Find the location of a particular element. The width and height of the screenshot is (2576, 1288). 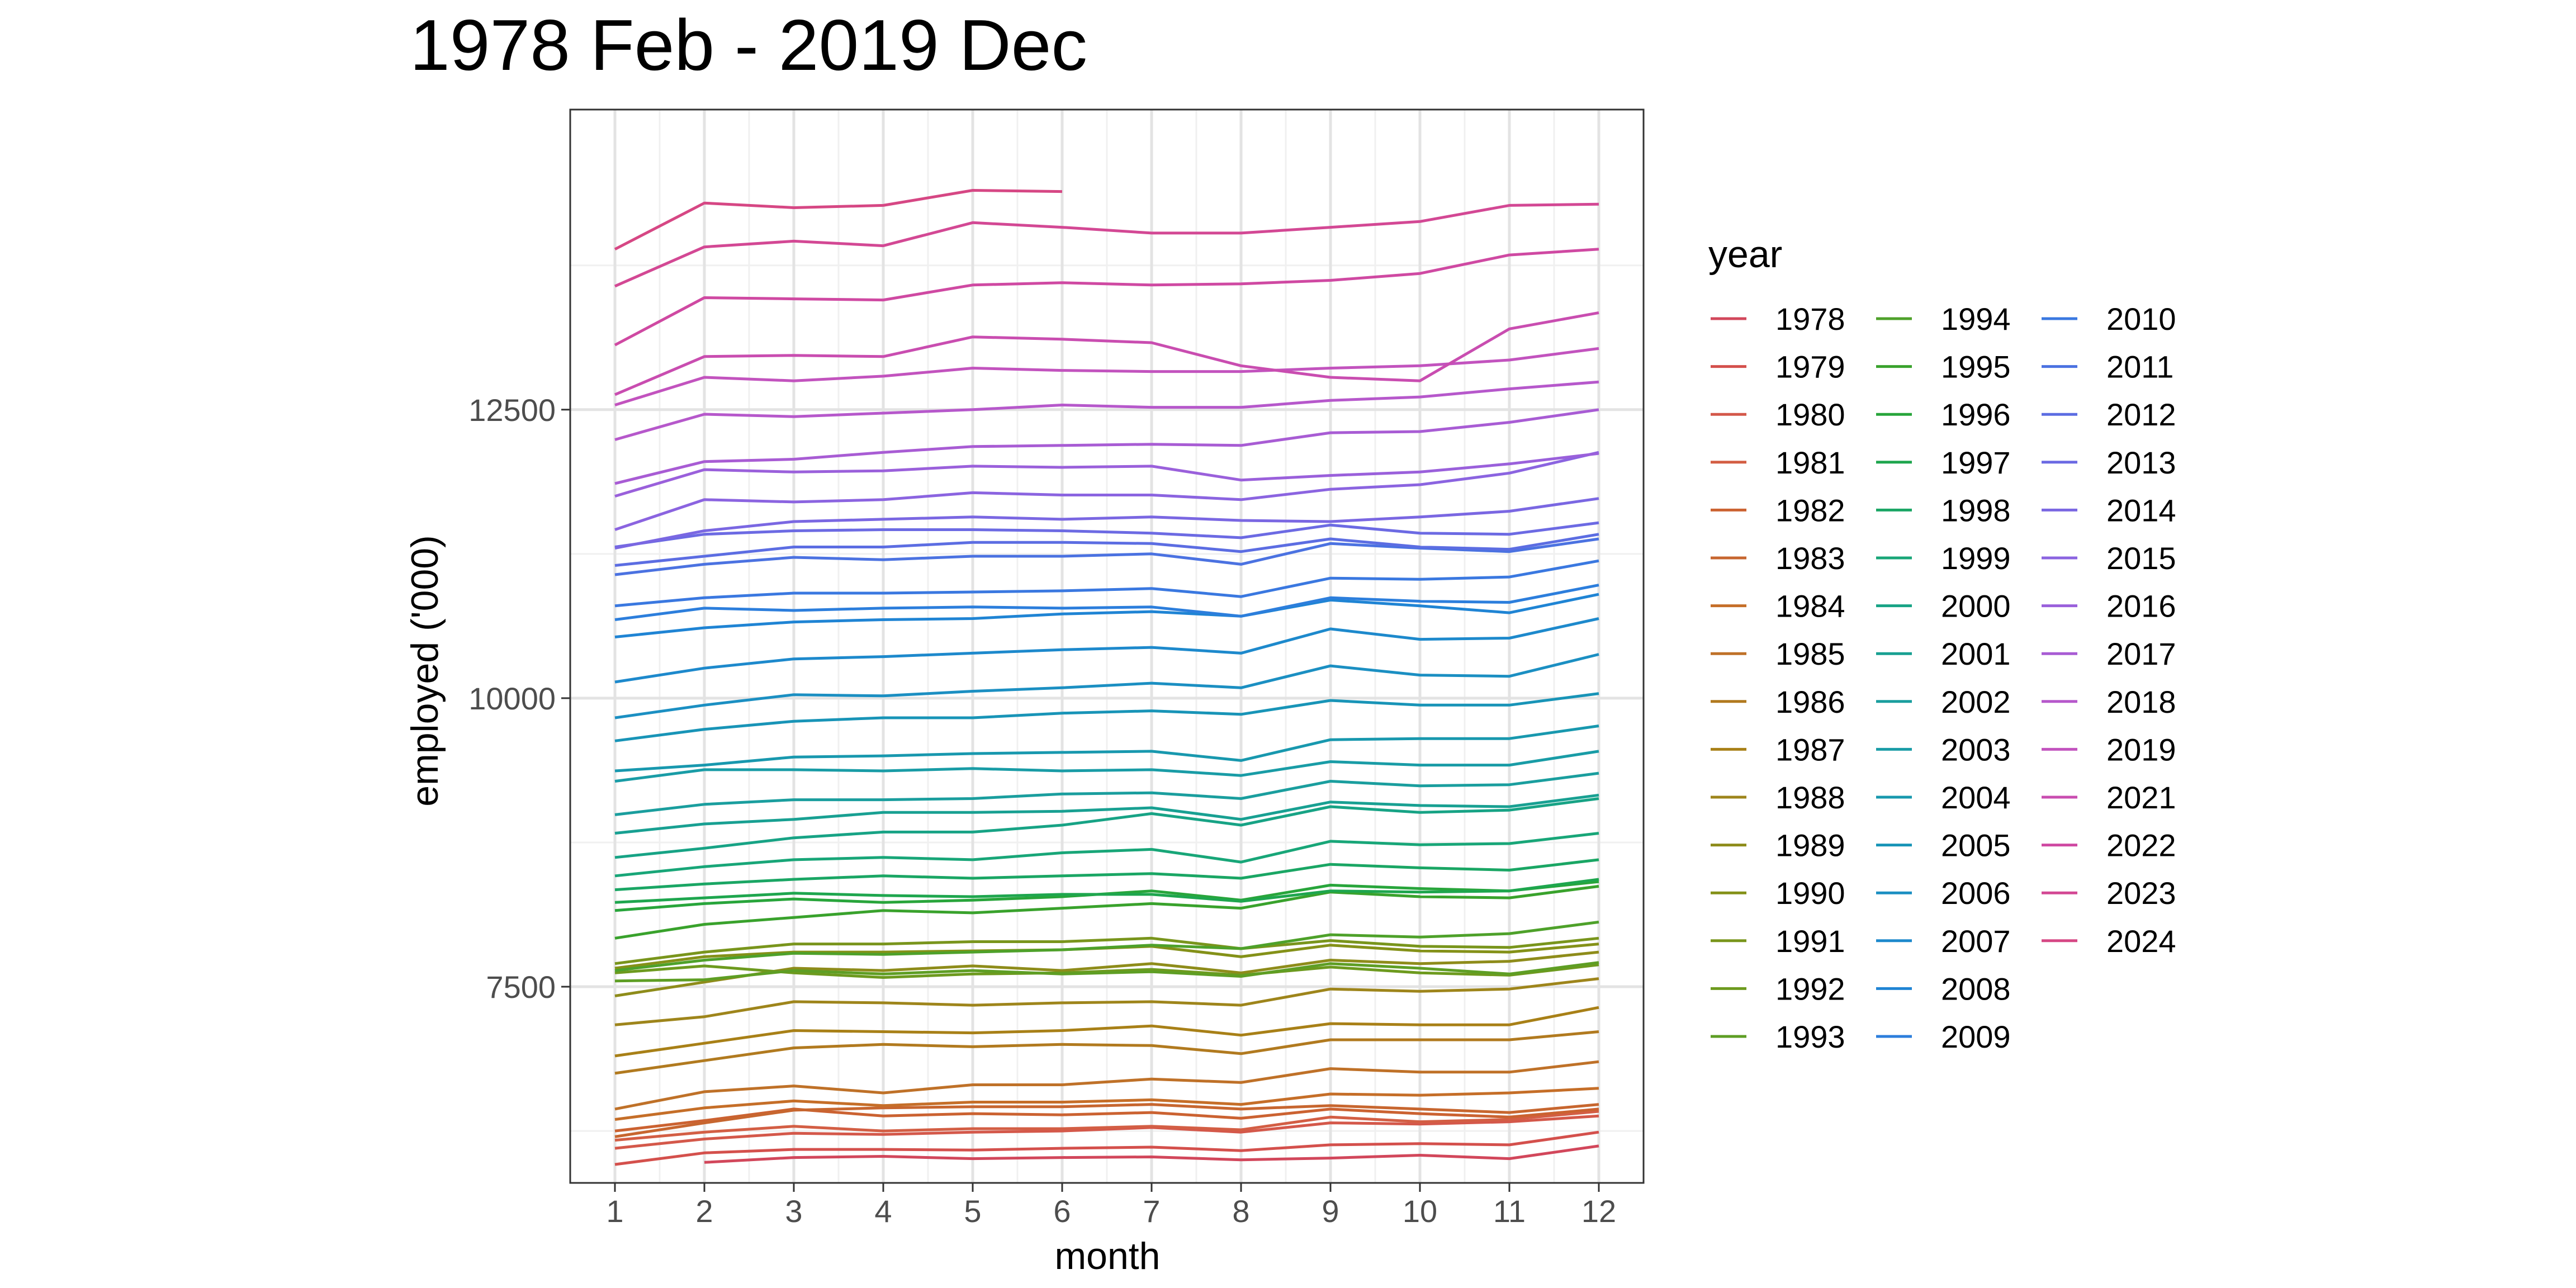

legend-label: 2005 is located at coordinates (1976, 845).